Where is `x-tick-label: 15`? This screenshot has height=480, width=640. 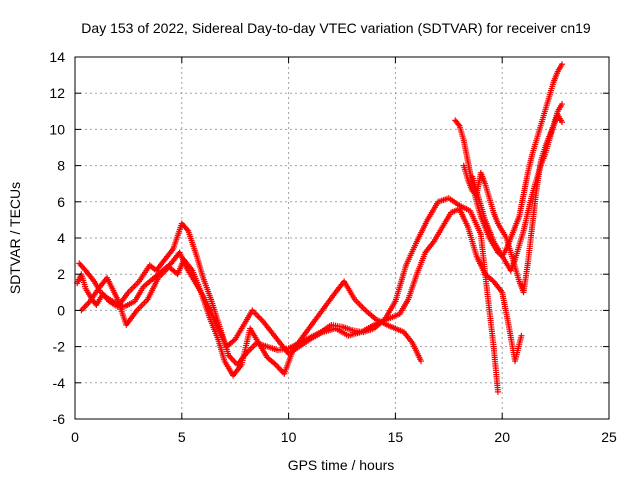 x-tick-label: 15 is located at coordinates (396, 437).